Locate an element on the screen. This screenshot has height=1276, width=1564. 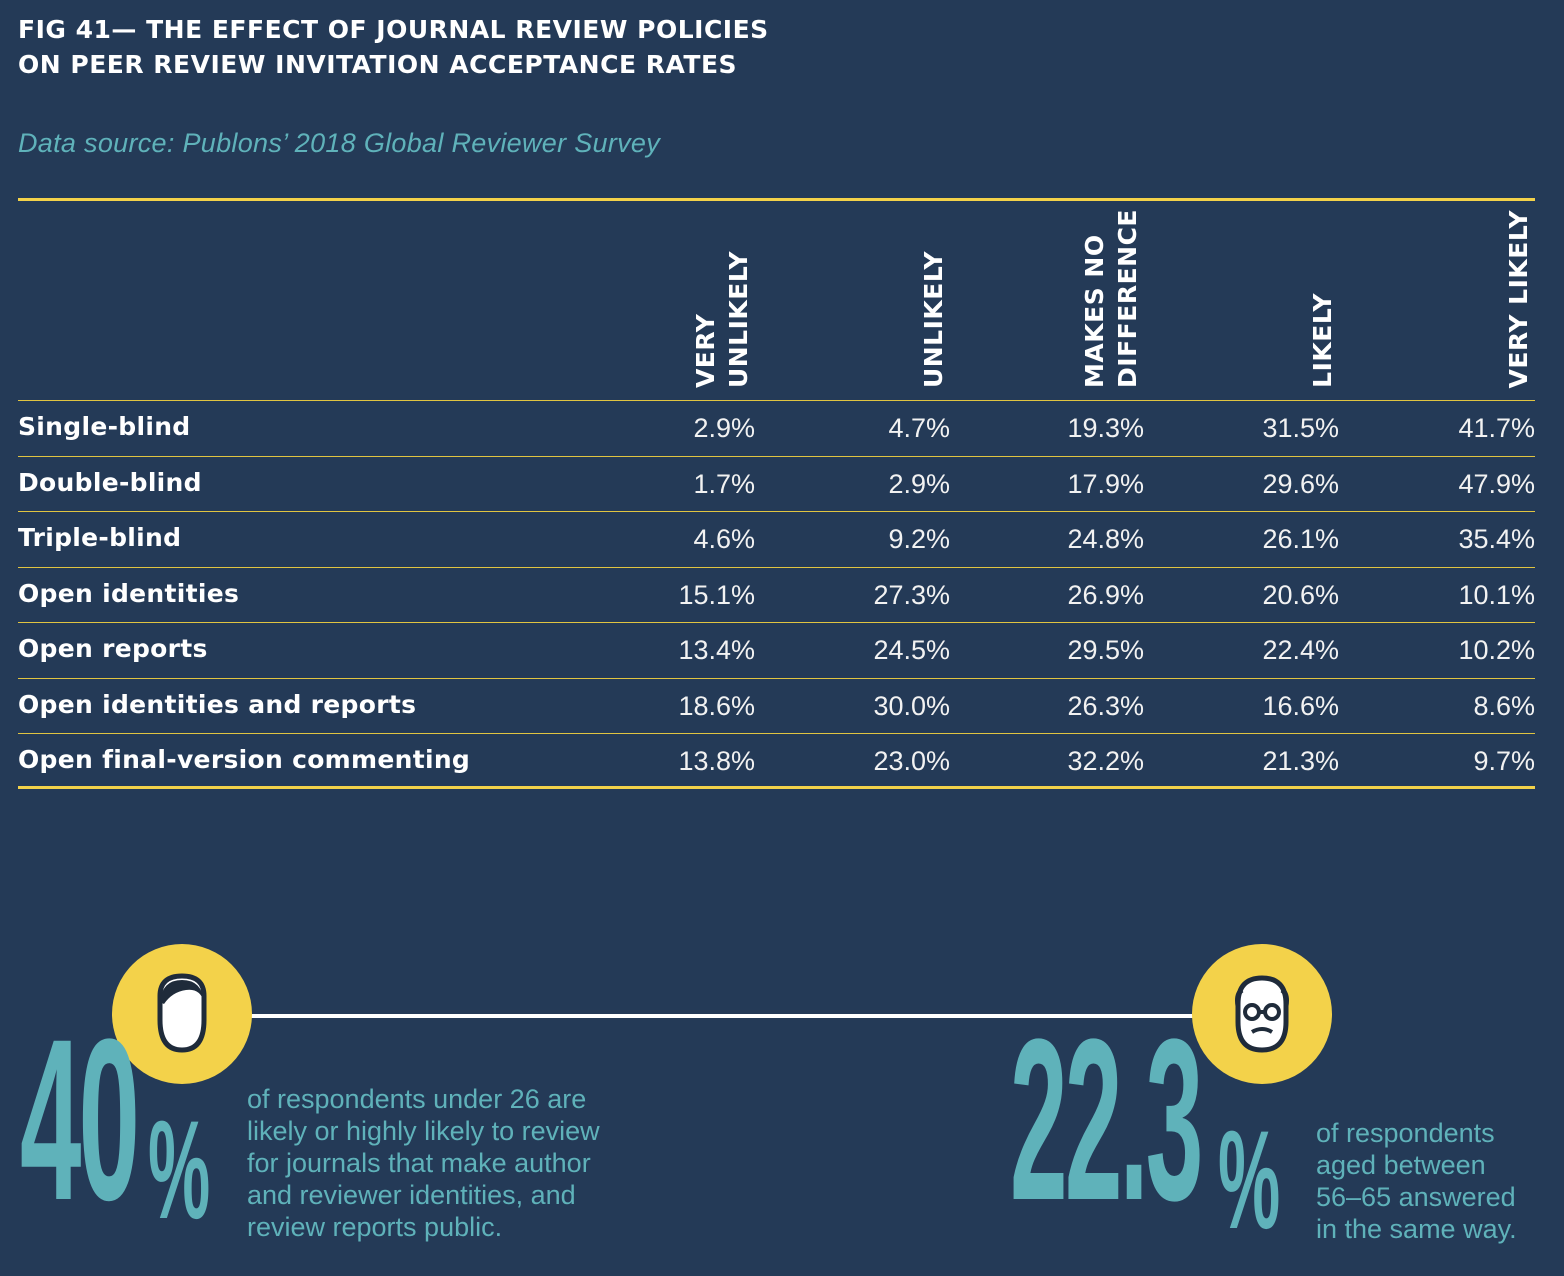
row-label: Open final-version commenting is located at coordinates (244, 759).